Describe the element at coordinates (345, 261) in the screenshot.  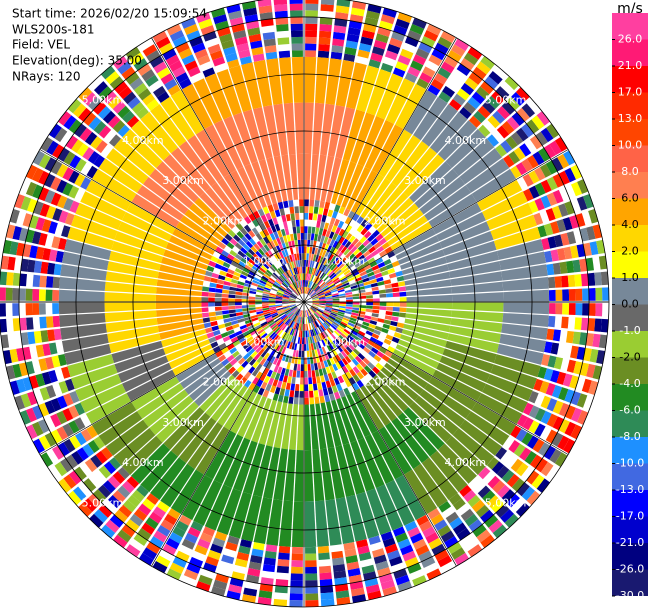
I see `range-ring-label: 1.00km` at that location.